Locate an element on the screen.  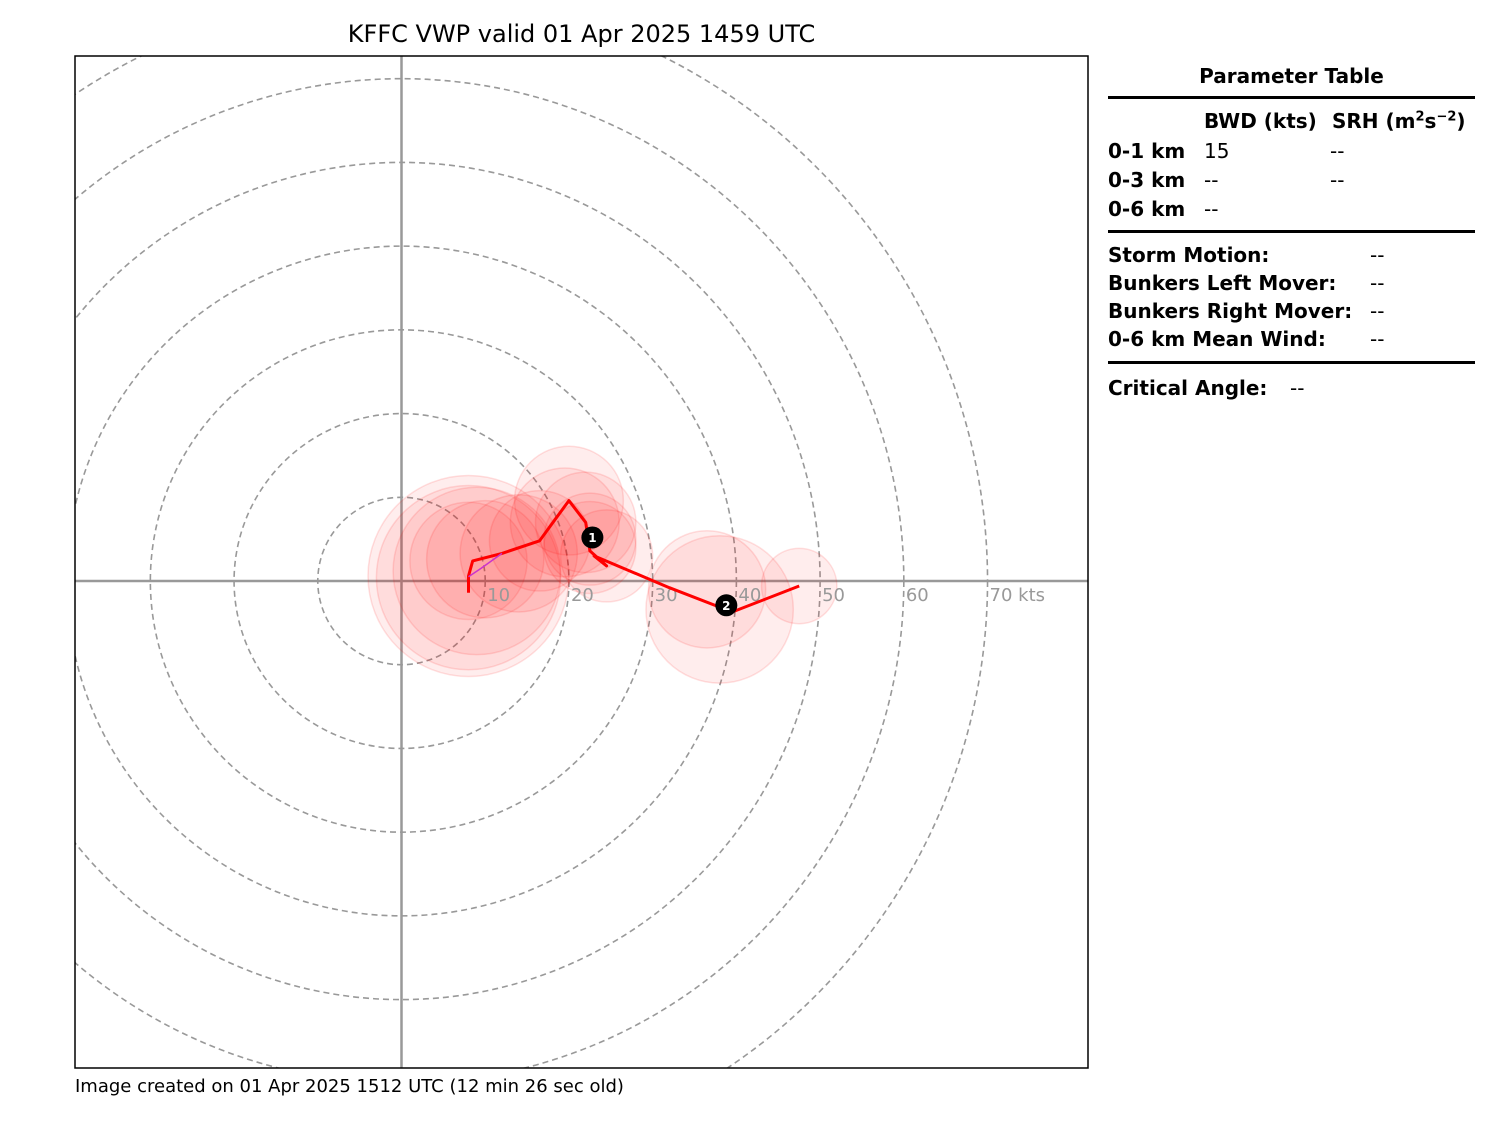
critical-angle-row: Critical Angle: -- is located at coordinates (1291, 388).